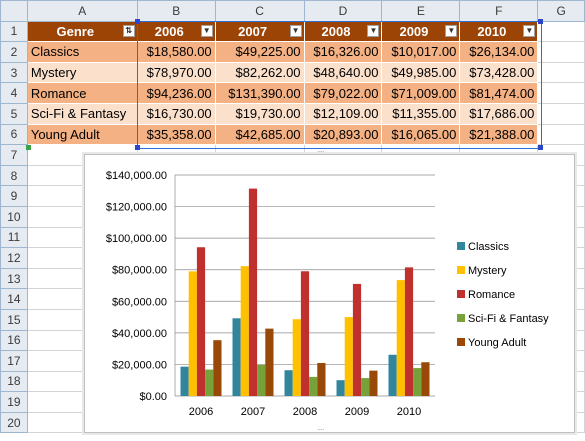 This screenshot has width=585, height=441. Describe the element at coordinates (421, 93) in the screenshot. I see `value-cell: $71,009.00` at that location.